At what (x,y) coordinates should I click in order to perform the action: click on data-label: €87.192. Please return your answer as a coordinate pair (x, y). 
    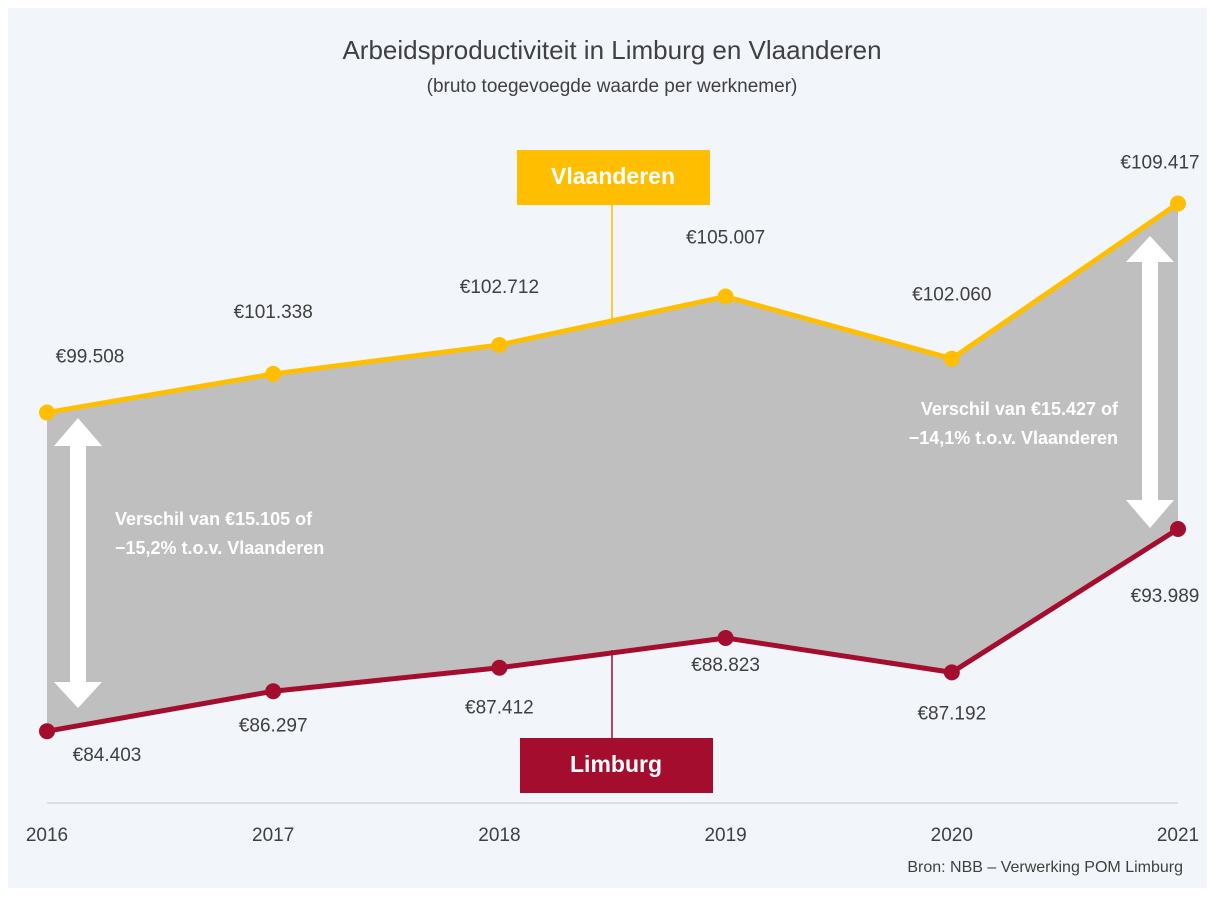
    Looking at the image, I should click on (951, 713).